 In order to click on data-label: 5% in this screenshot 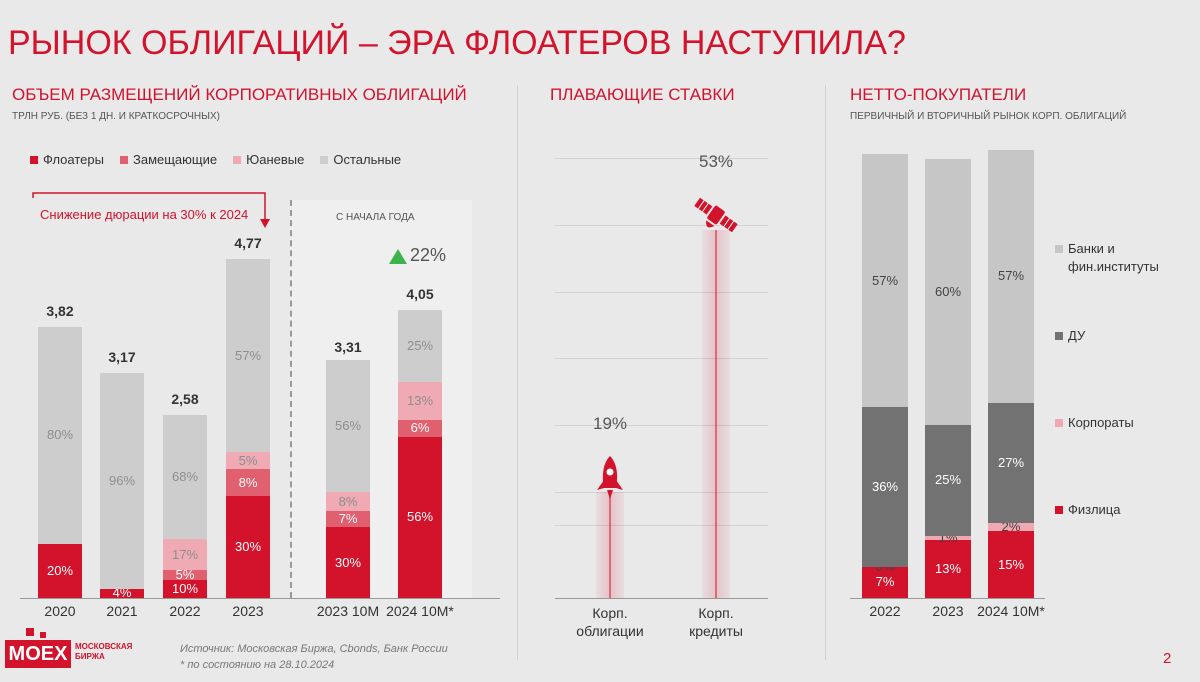, I will do `click(248, 460)`.